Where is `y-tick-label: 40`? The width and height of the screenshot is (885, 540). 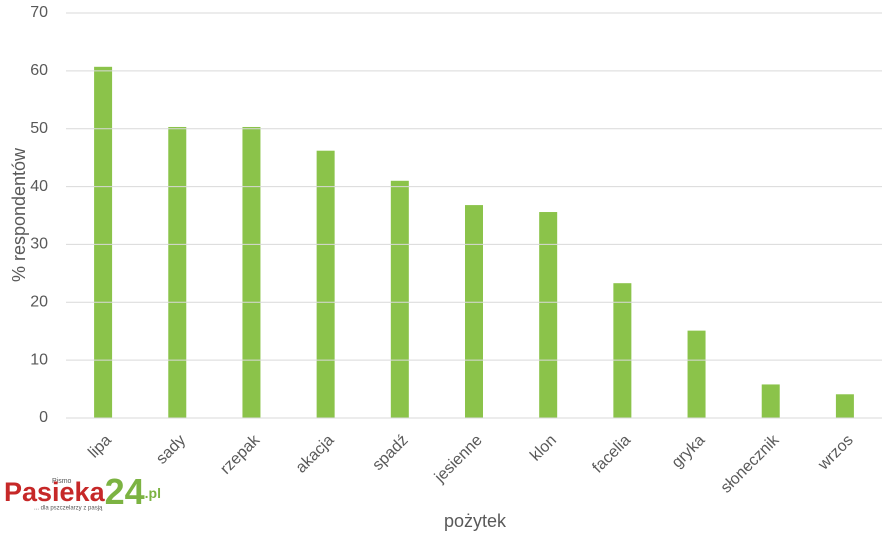
y-tick-label: 40 is located at coordinates (39, 186).